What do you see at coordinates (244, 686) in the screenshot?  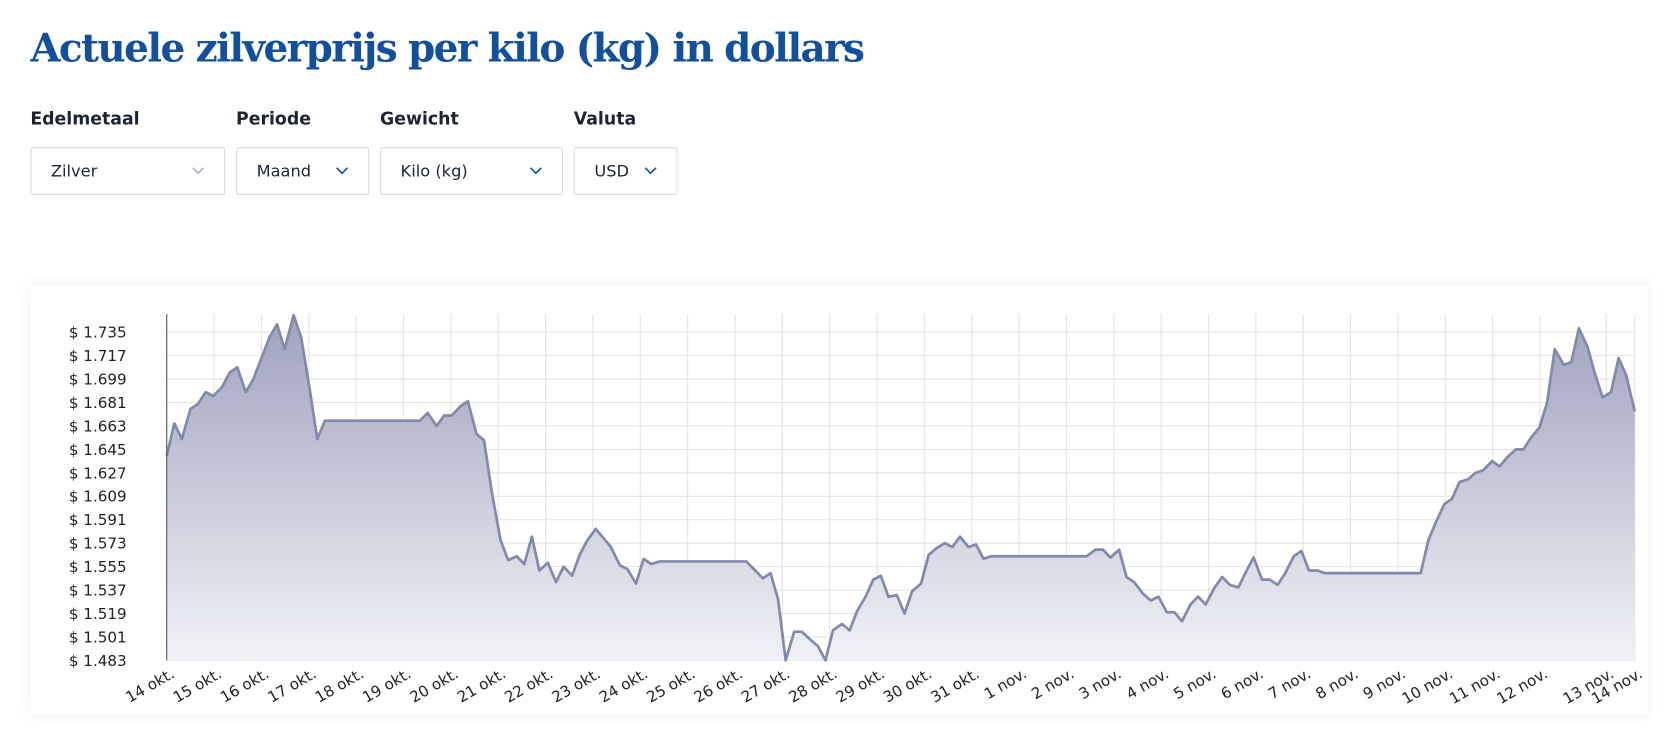 I see `x-tick-label: 16 okt.` at bounding box center [244, 686].